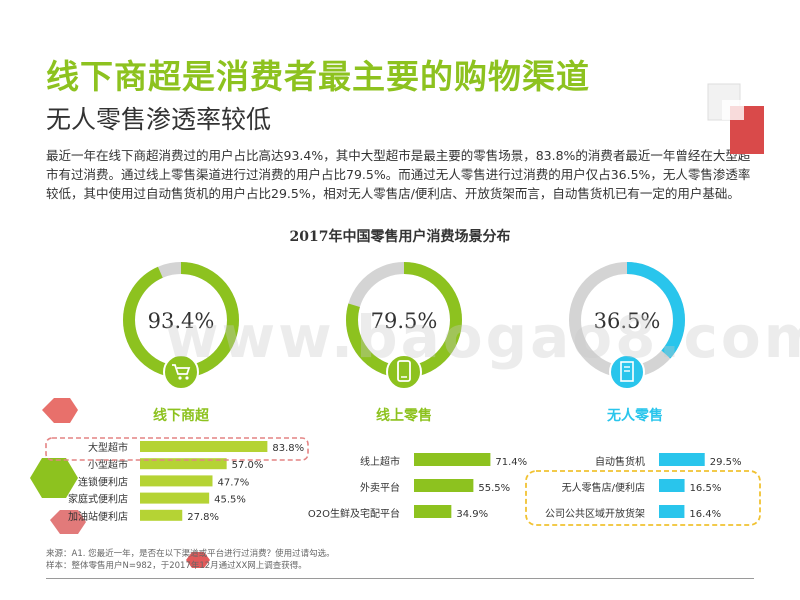 This screenshot has width=800, height=600. Describe the element at coordinates (400, 578) in the screenshot. I see `footer-divider` at that location.